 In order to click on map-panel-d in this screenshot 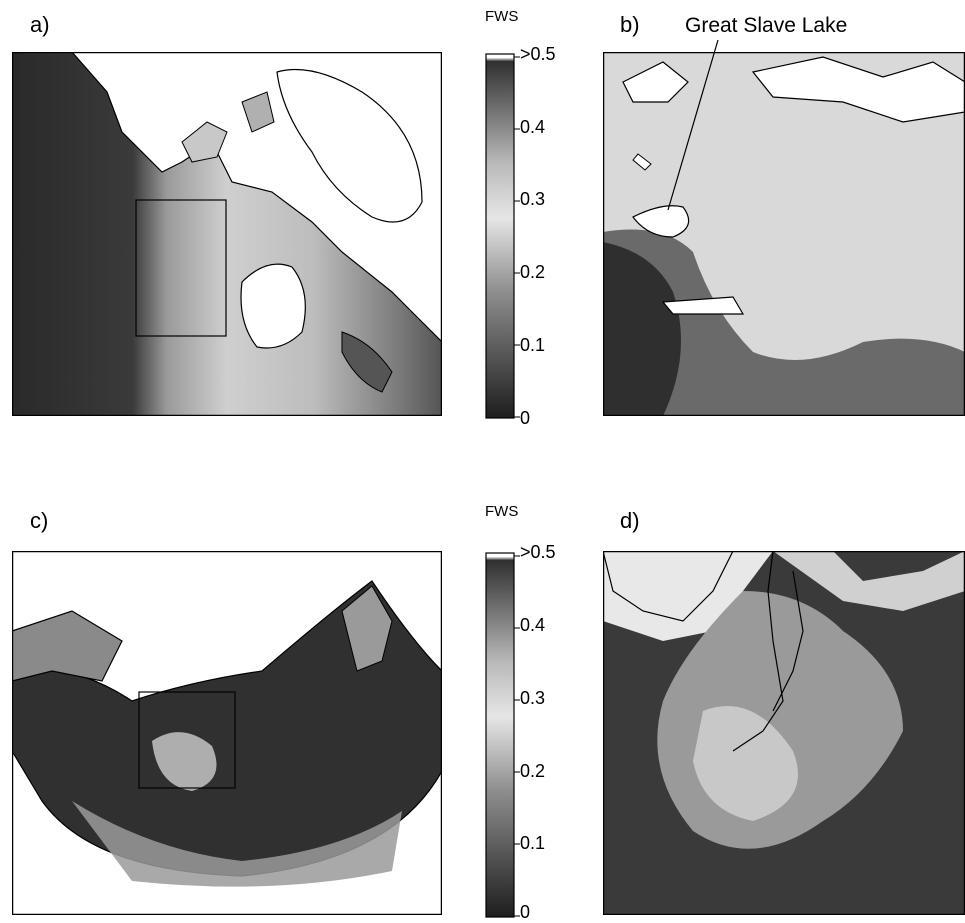, I will do `click(784, 733)`.